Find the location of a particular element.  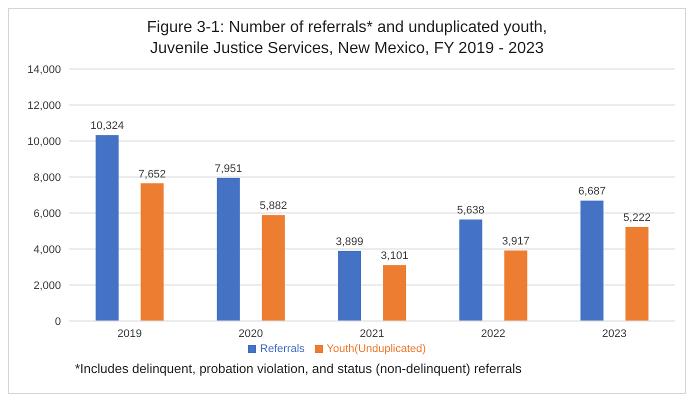

data-label: 7,652 is located at coordinates (152, 174).